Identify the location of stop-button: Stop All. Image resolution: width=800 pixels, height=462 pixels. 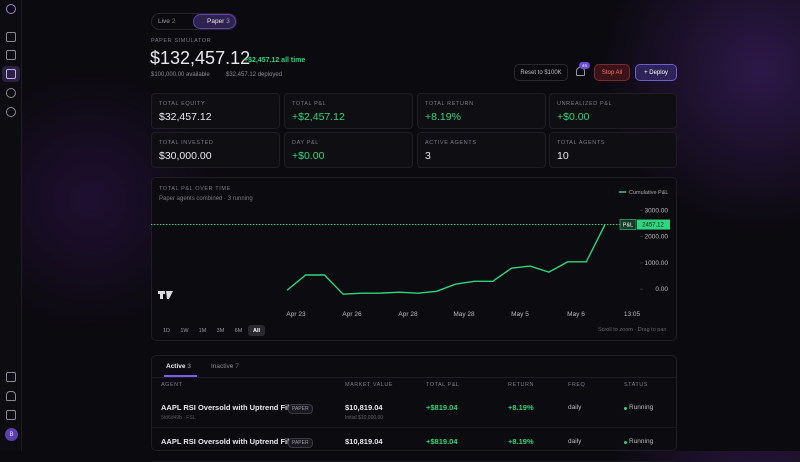
(612, 72).